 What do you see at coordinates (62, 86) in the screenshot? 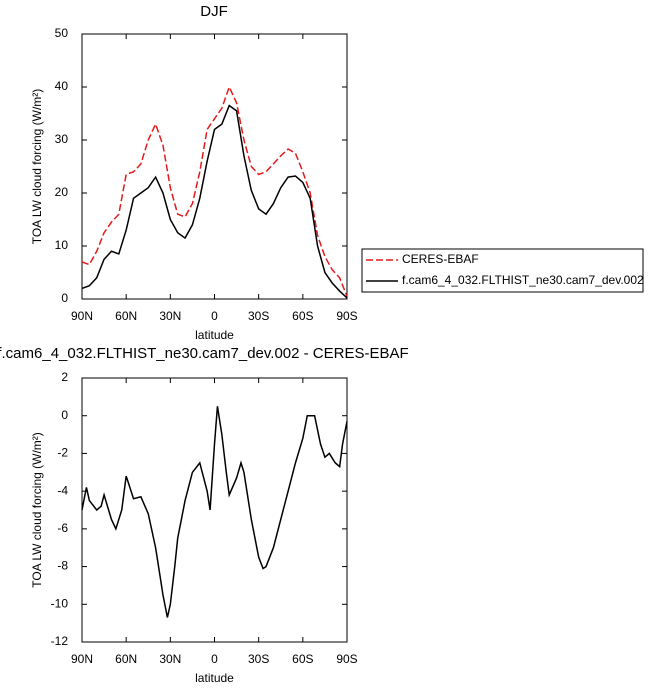
I see `y-tick-label: 40` at bounding box center [62, 86].